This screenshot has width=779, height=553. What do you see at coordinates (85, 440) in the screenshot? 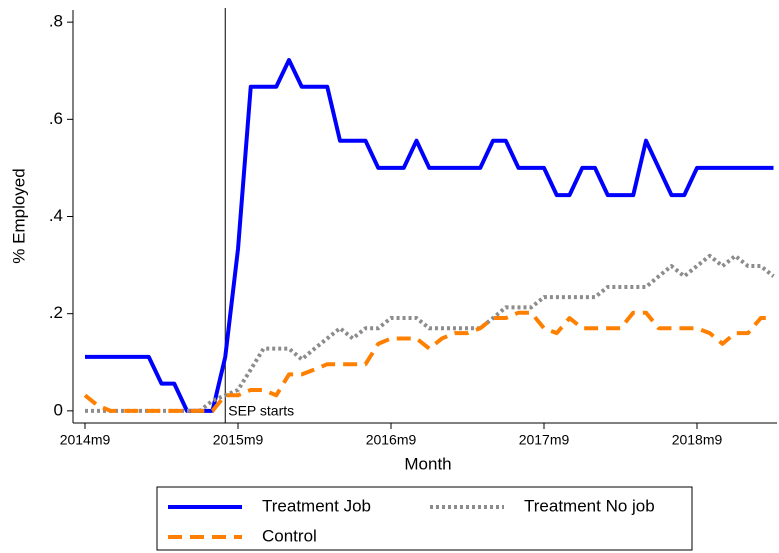
I see `x-tick-label: 2014m9` at bounding box center [85, 440].